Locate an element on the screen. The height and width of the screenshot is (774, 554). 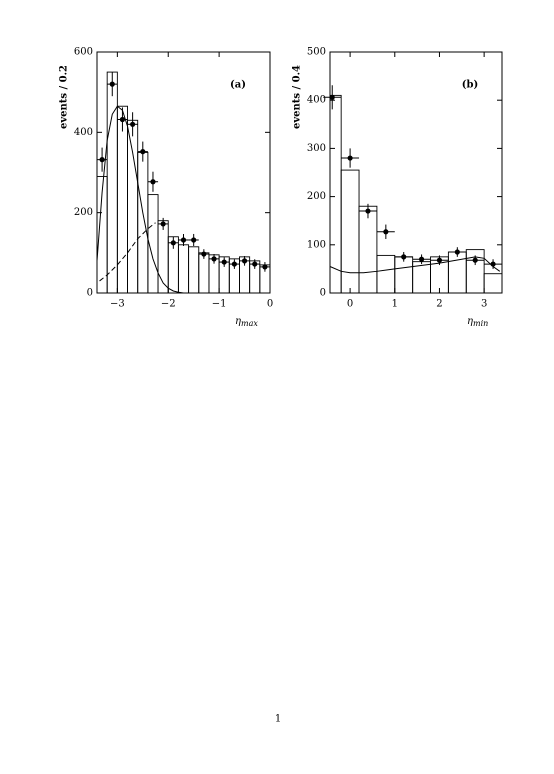
x-tick-label: 1 is located at coordinates (395, 304).